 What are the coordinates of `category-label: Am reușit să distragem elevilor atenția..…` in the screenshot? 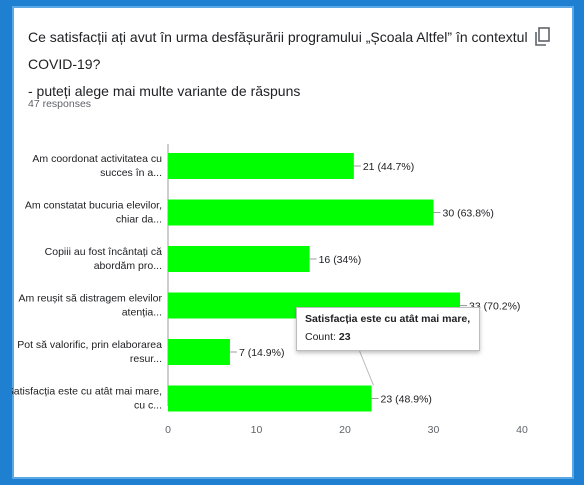 It's located at (90, 306).